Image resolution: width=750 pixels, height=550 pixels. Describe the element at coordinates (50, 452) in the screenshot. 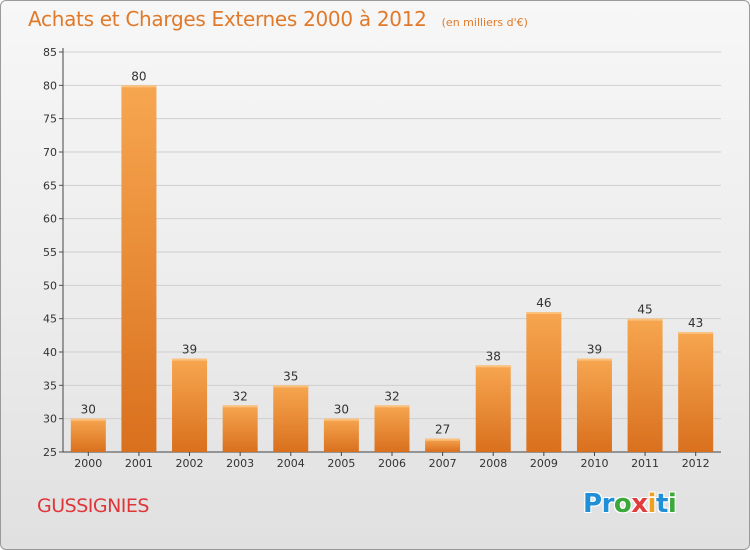

I see `y-tick-label: 25` at that location.